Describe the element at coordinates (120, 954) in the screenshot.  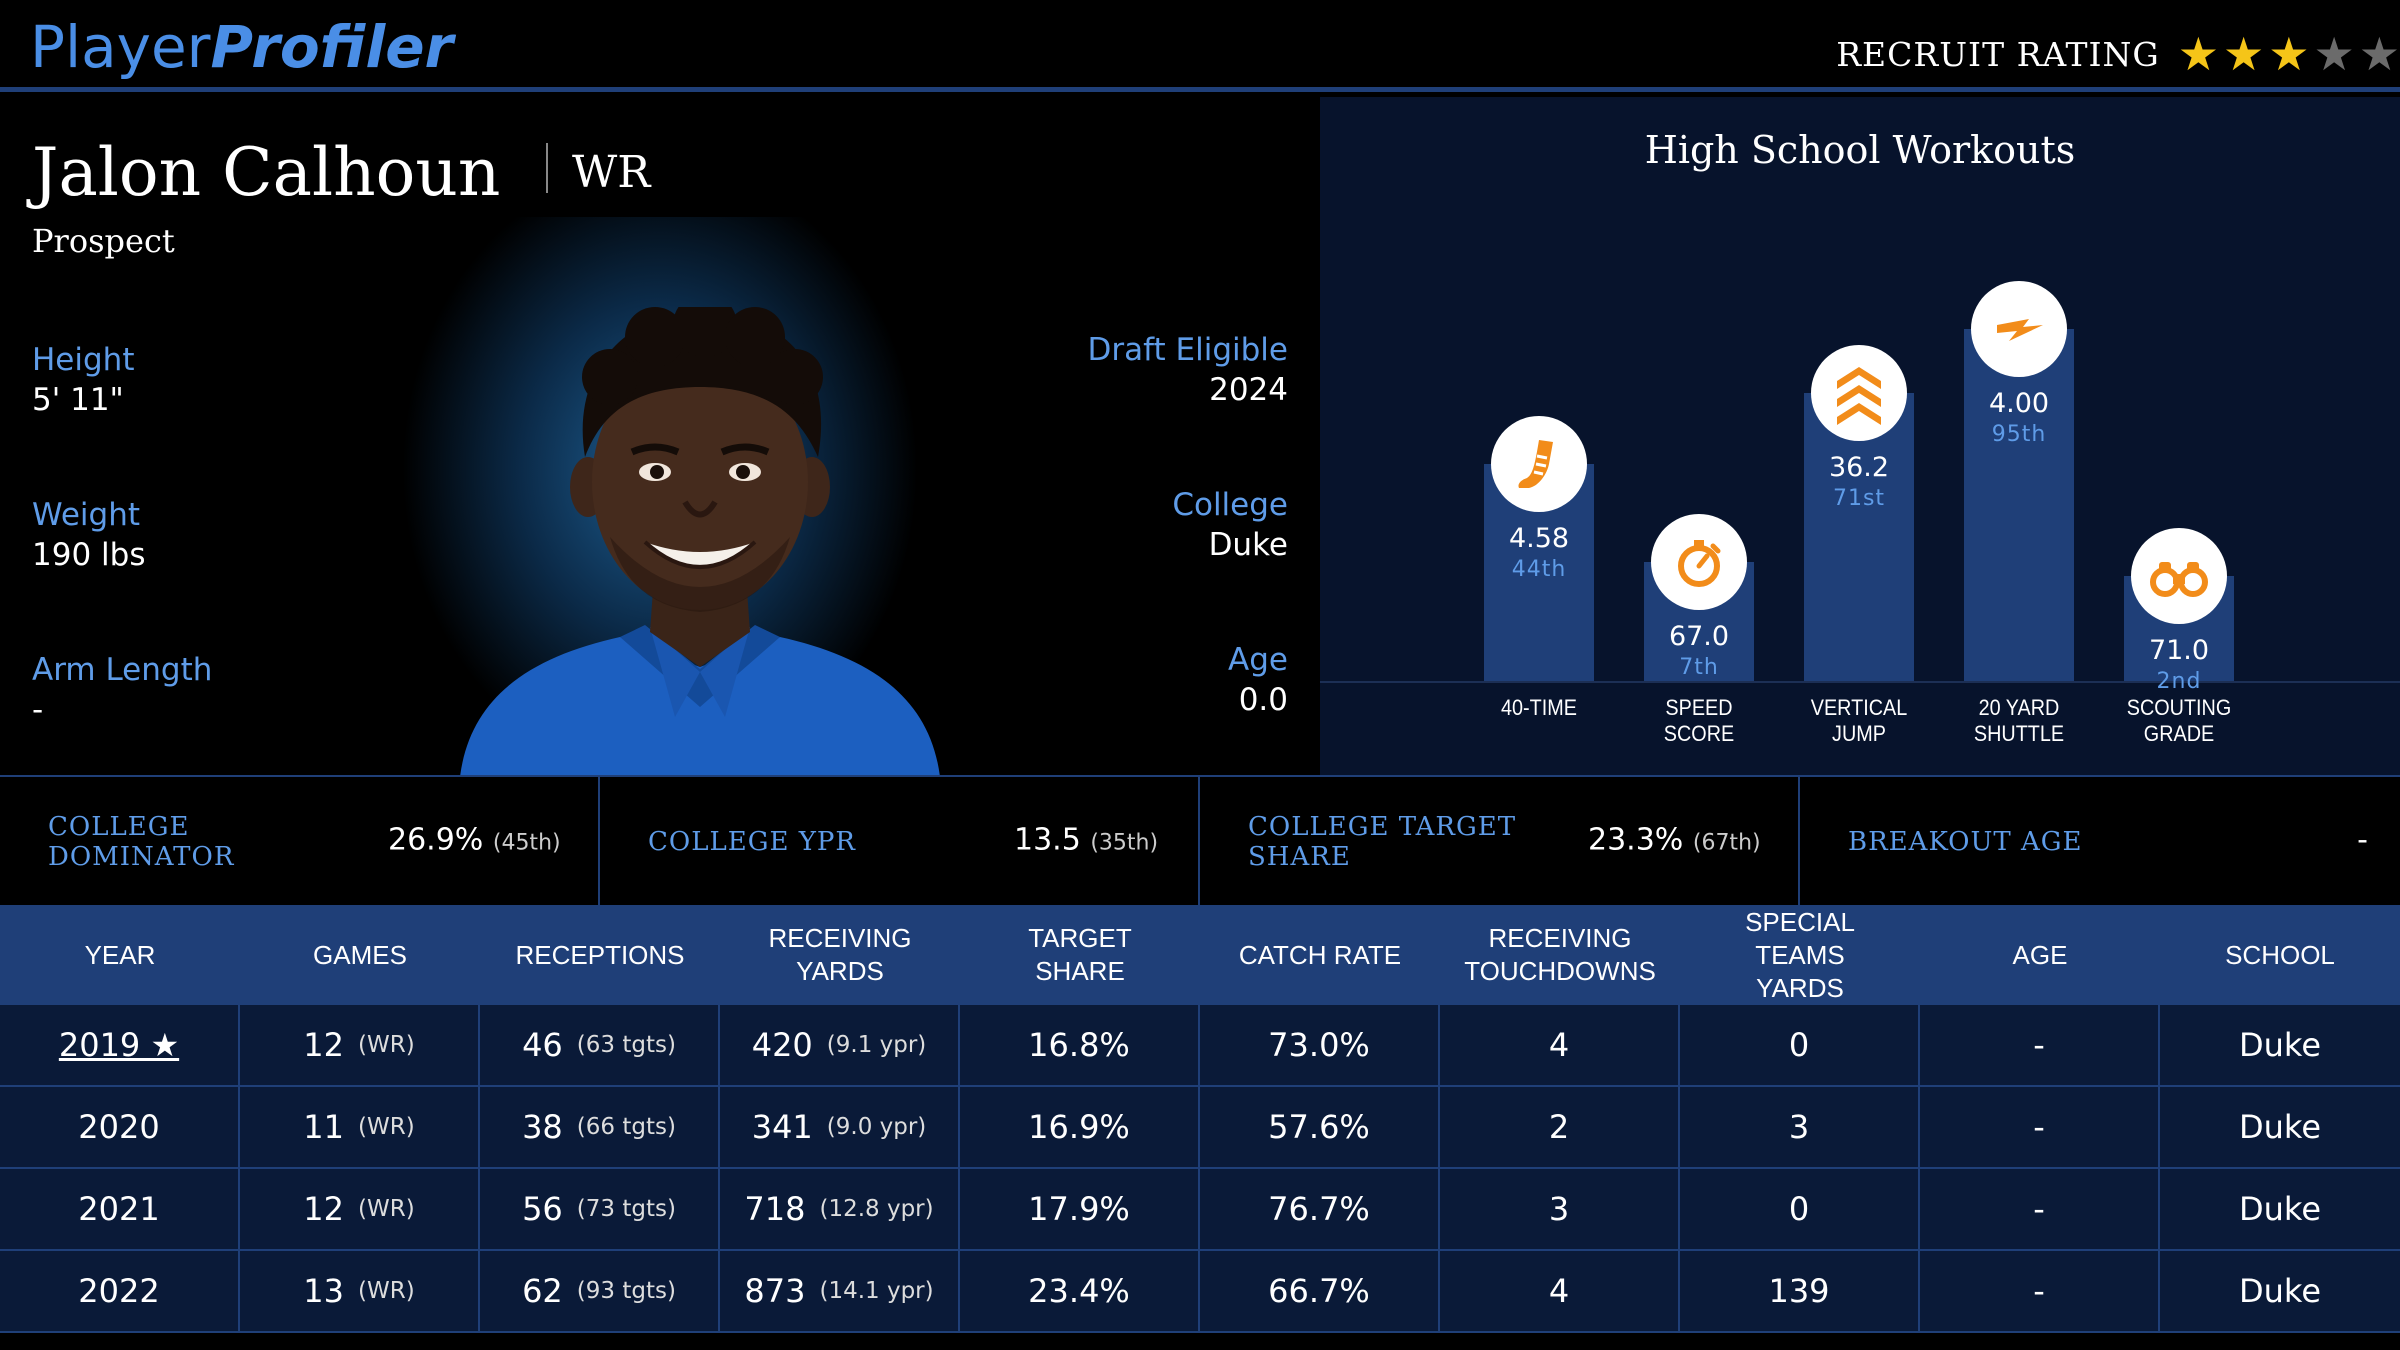
I see `column-header-year: YEAR` at that location.